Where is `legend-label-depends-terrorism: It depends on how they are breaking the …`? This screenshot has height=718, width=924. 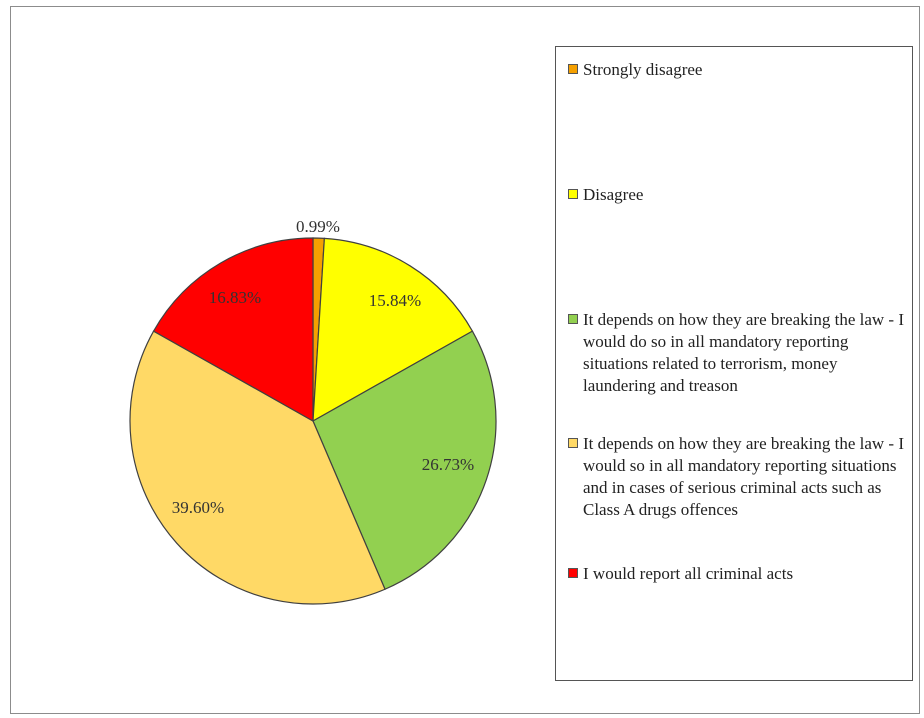 legend-label-depends-terrorism: It depends on how they are breaking the … is located at coordinates (743, 352).